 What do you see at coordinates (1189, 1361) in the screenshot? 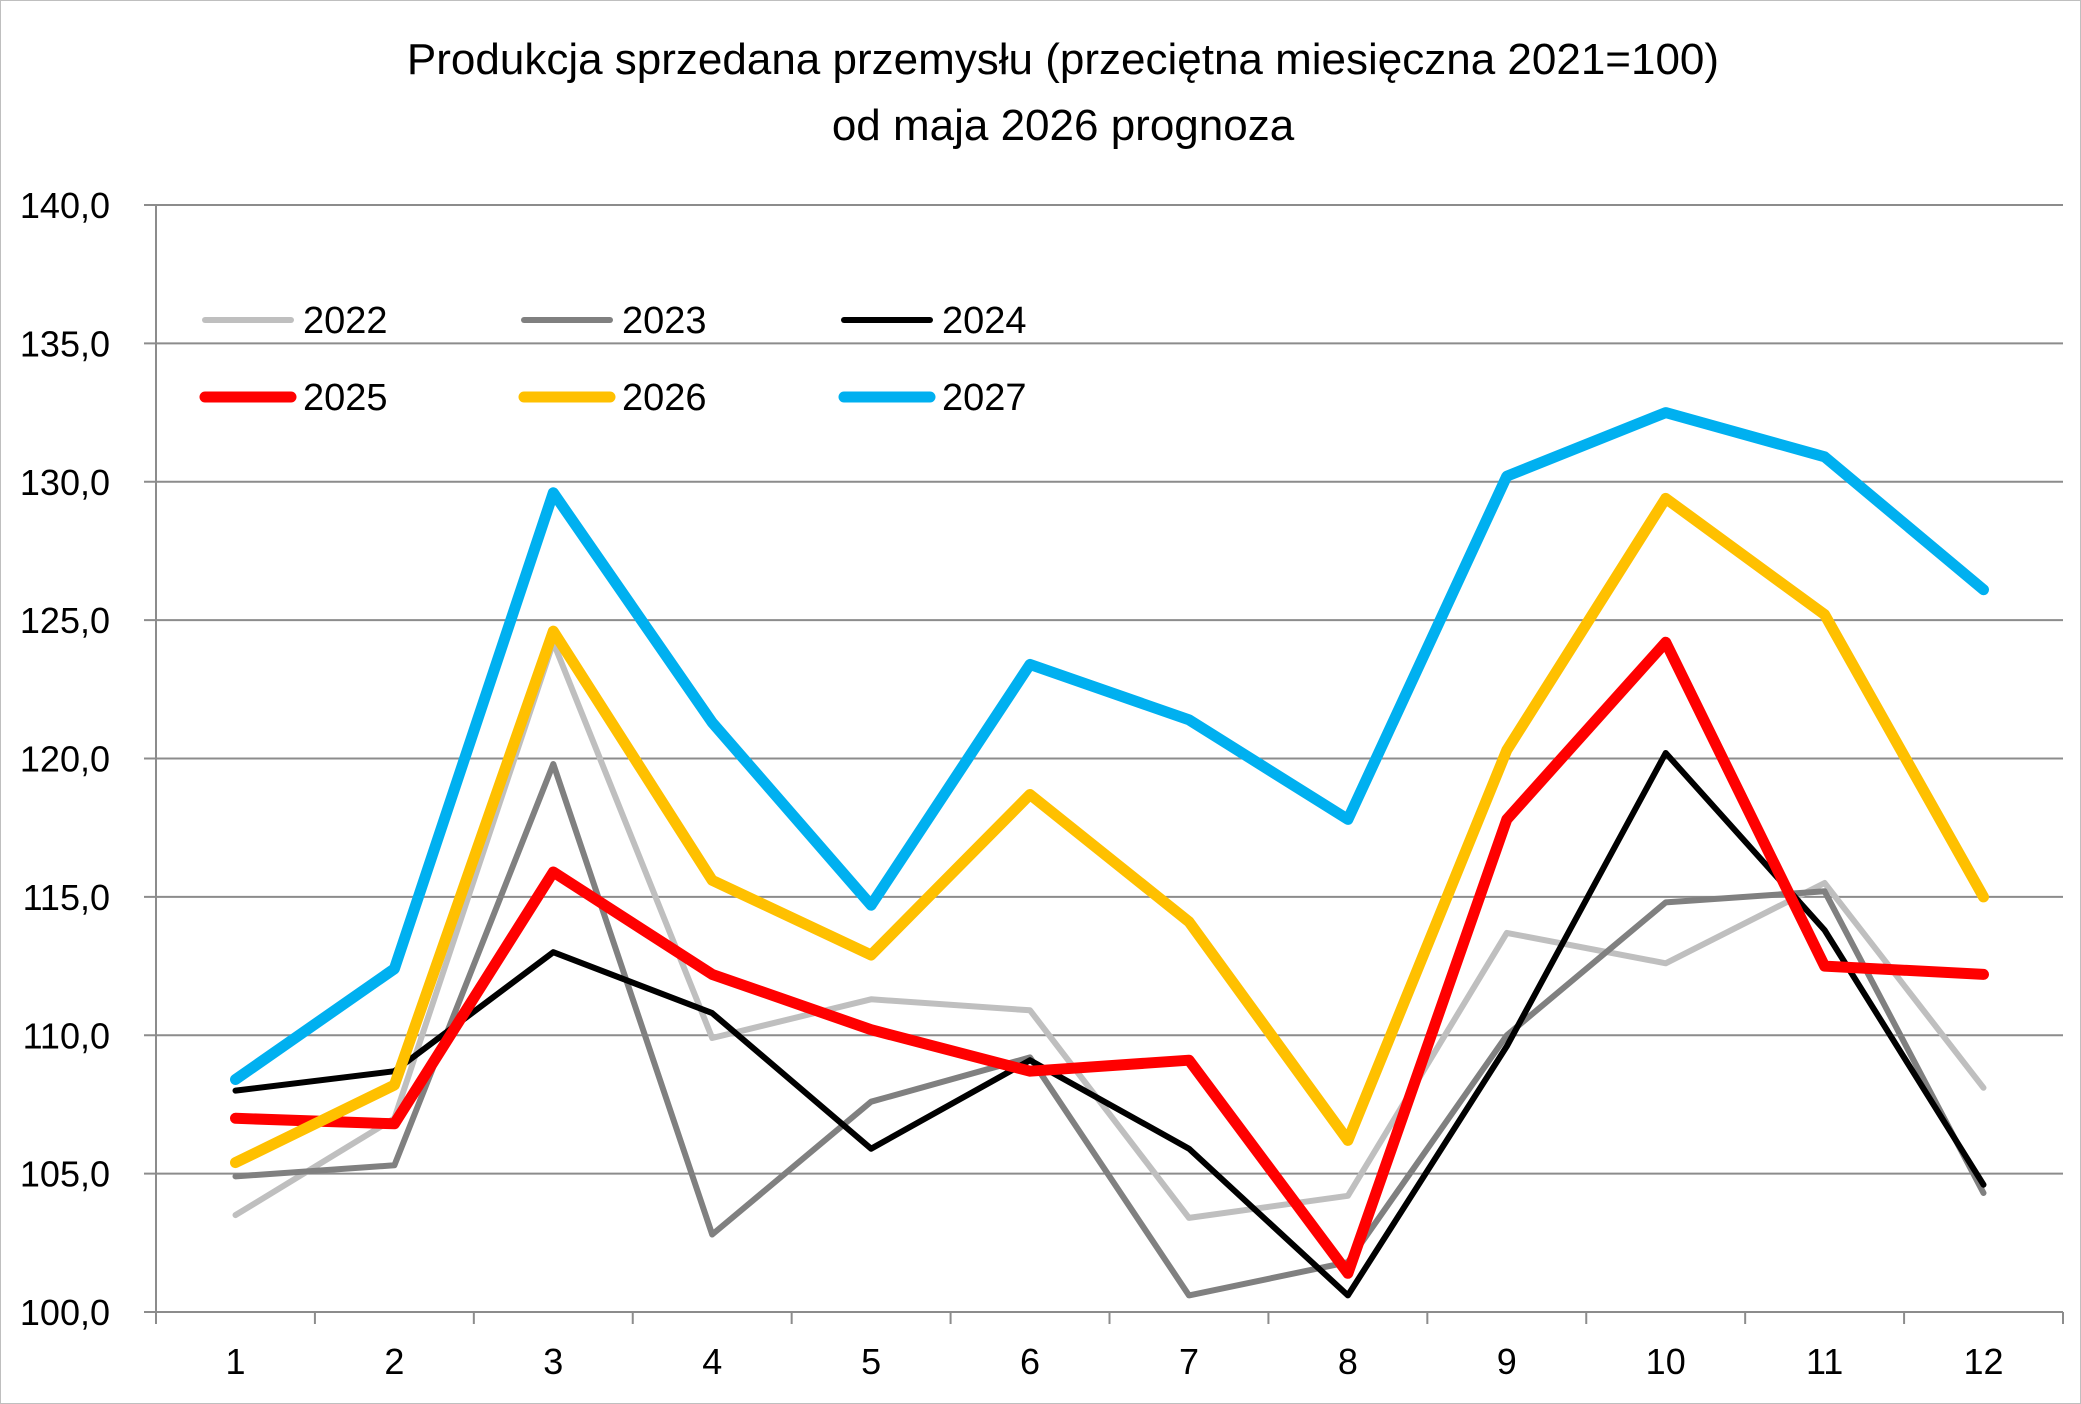
I see `x-tick-label: 7` at bounding box center [1189, 1361].